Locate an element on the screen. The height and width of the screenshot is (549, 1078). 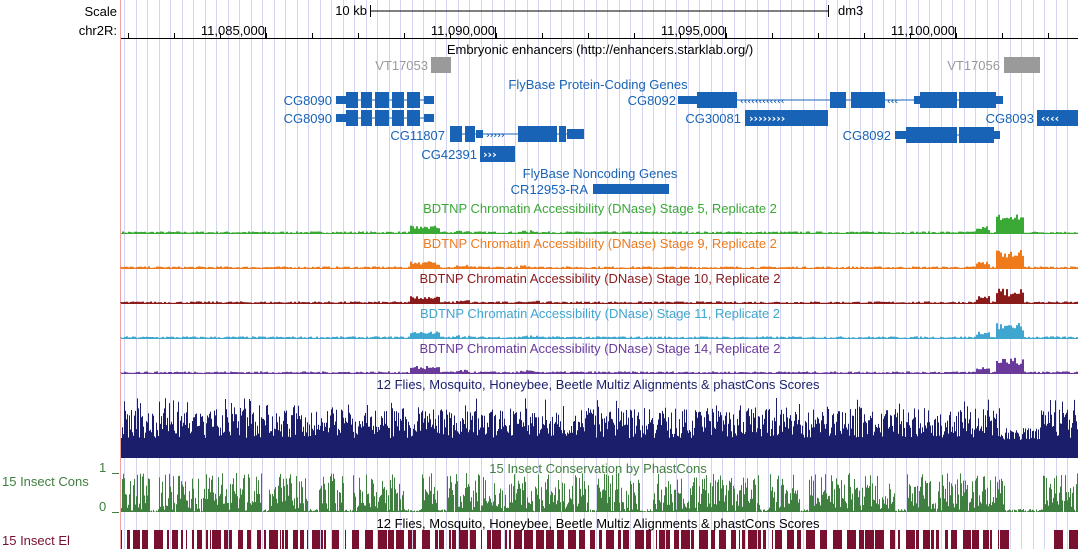
gene-cg8092-2-exon is located at coordinates (900, 135).